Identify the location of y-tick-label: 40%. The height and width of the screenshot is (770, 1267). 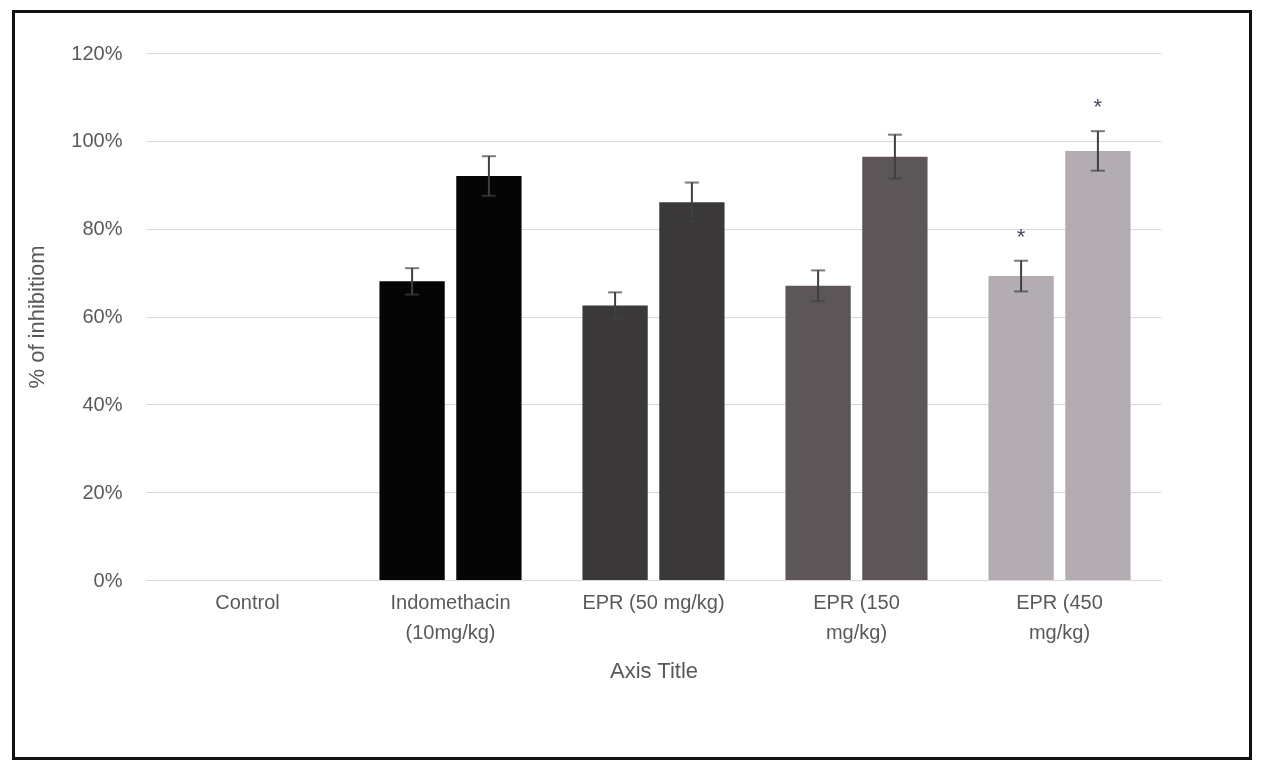
(102, 403).